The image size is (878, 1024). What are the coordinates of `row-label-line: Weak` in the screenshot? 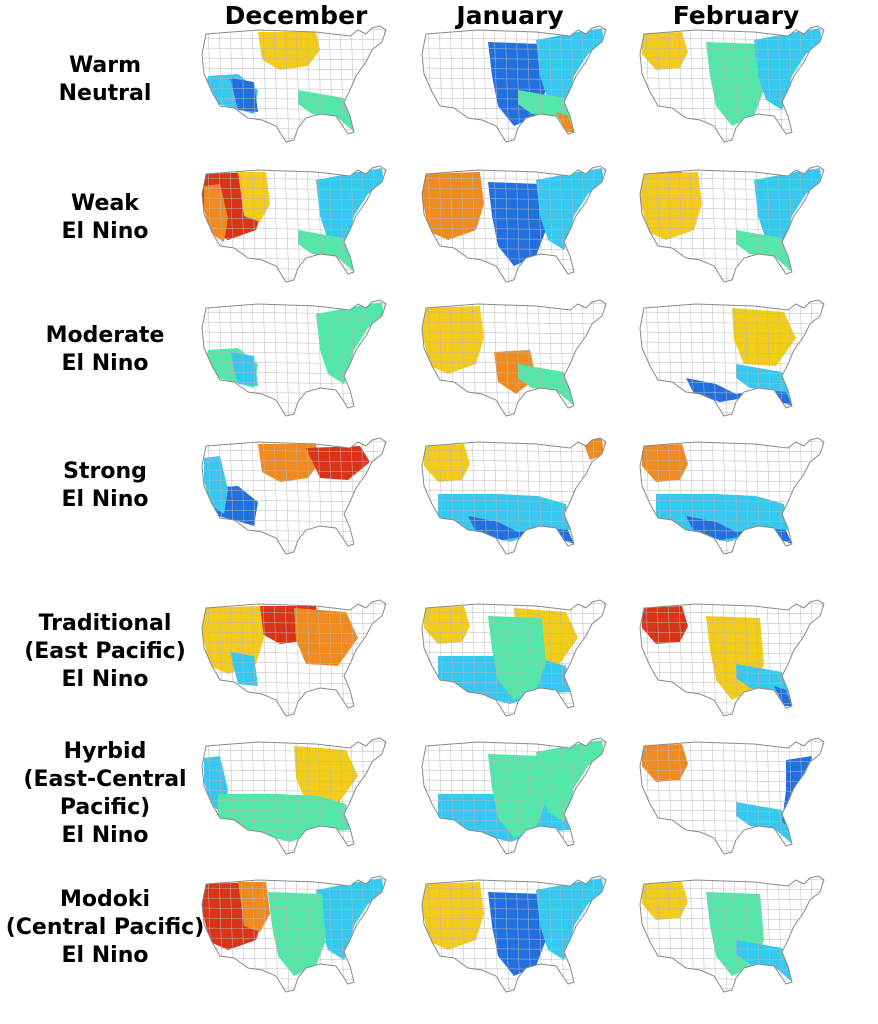 It's located at (105, 203).